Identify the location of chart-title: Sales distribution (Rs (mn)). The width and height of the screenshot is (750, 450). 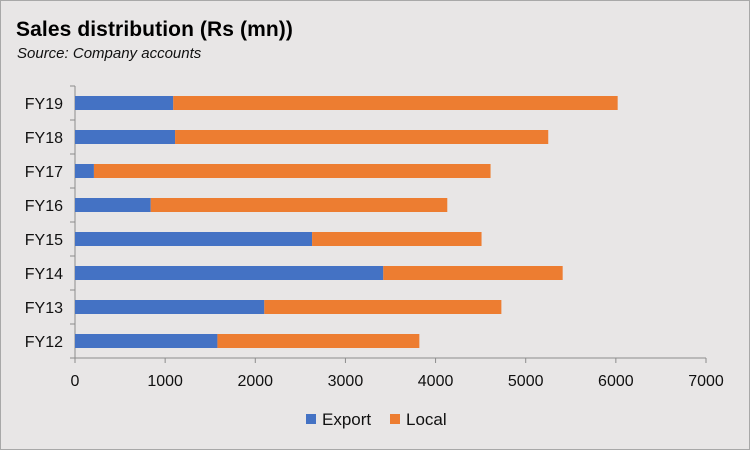
(154, 29).